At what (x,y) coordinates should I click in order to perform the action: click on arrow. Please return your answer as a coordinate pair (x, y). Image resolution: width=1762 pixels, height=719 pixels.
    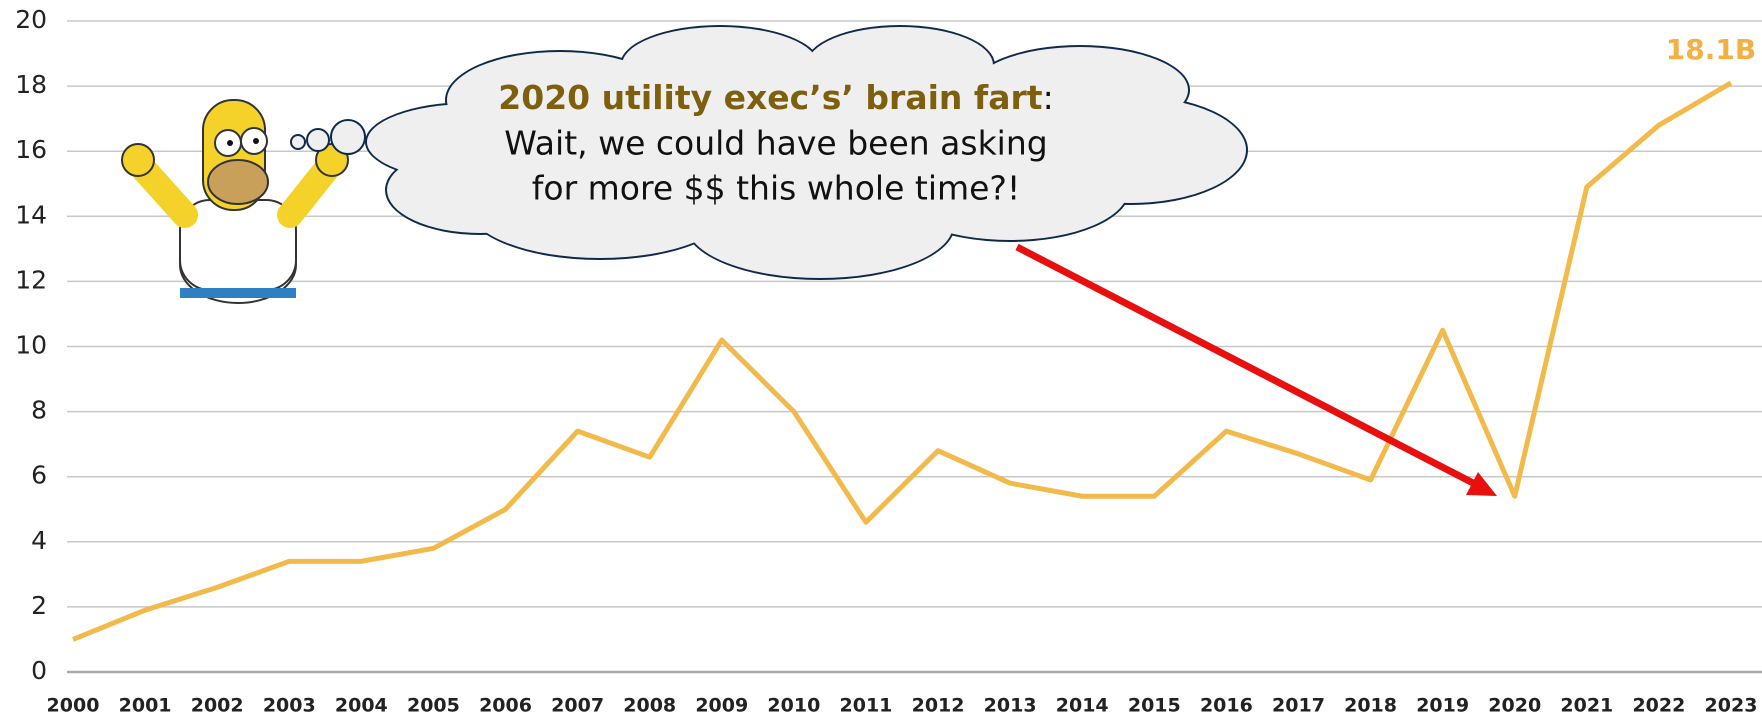
    Looking at the image, I should click on (1256, 369).